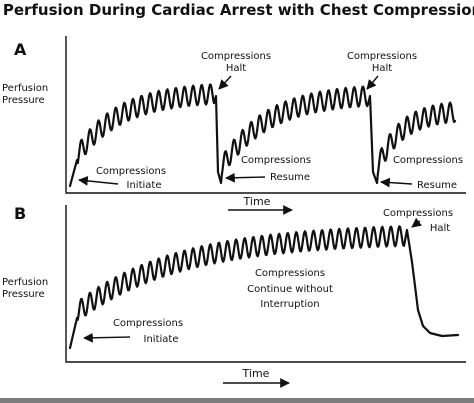  Describe the element at coordinates (276, 160) in the screenshot. I see `panel-a-resume-1-label-line1: Compressions` at that location.